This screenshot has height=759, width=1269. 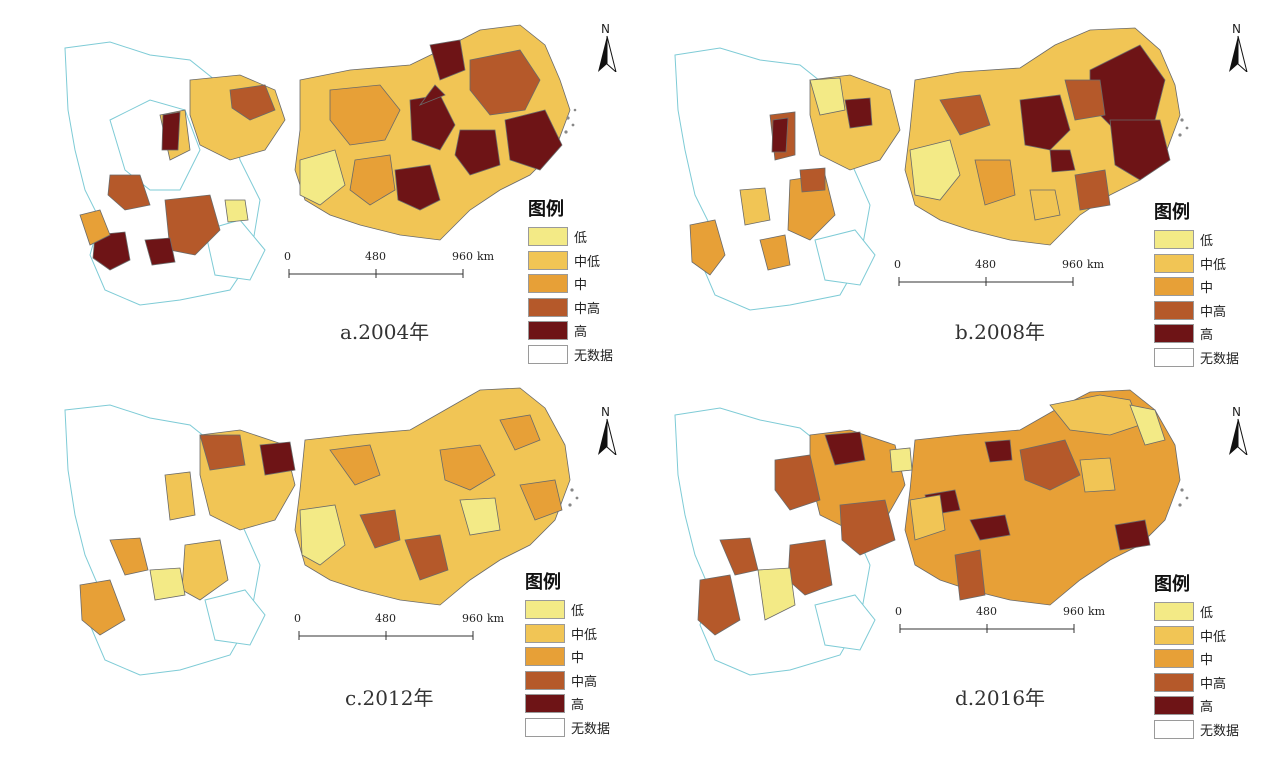 I want to click on panel-caption: c.2012年, so click(x=389, y=698).